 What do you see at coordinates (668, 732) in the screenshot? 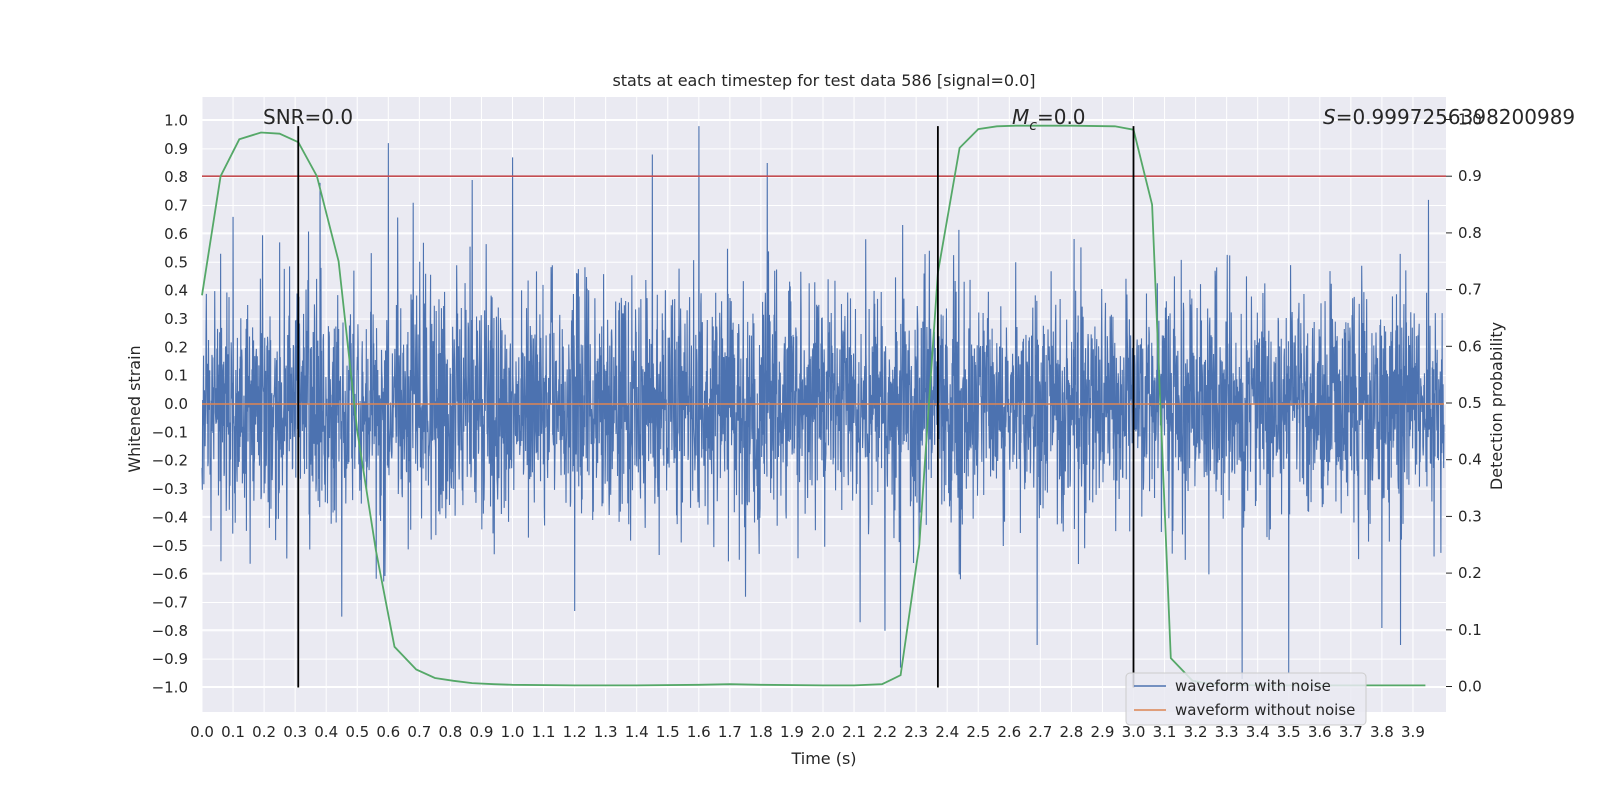
I see `x-tick-label: 1.5` at bounding box center [668, 732].